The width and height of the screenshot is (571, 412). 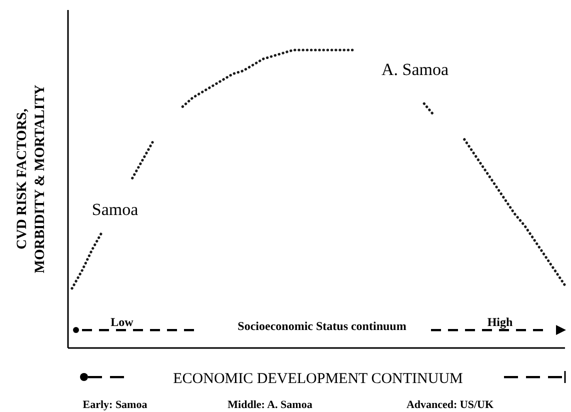 What do you see at coordinates (122, 322) in the screenshot?
I see `annotation: Low` at bounding box center [122, 322].